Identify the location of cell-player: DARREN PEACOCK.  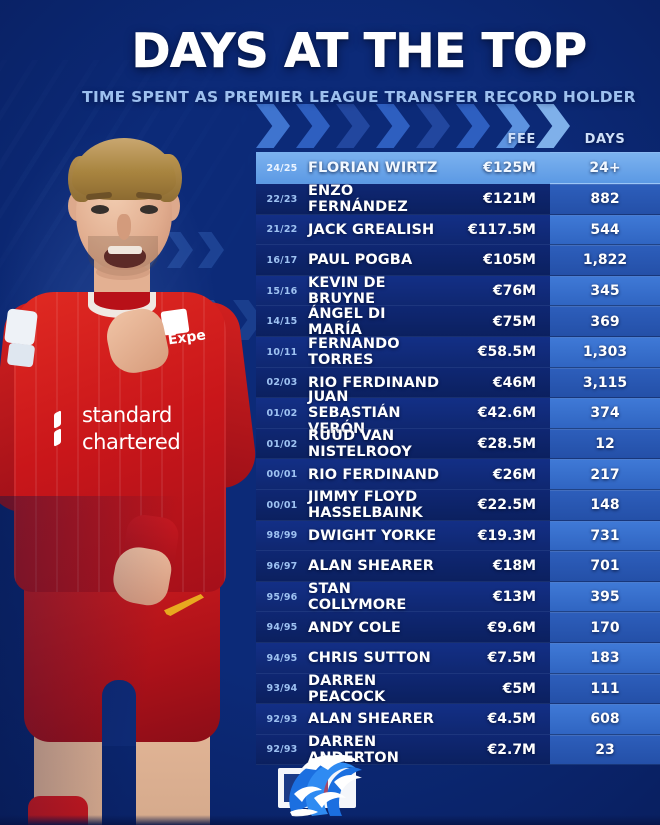
(347, 688).